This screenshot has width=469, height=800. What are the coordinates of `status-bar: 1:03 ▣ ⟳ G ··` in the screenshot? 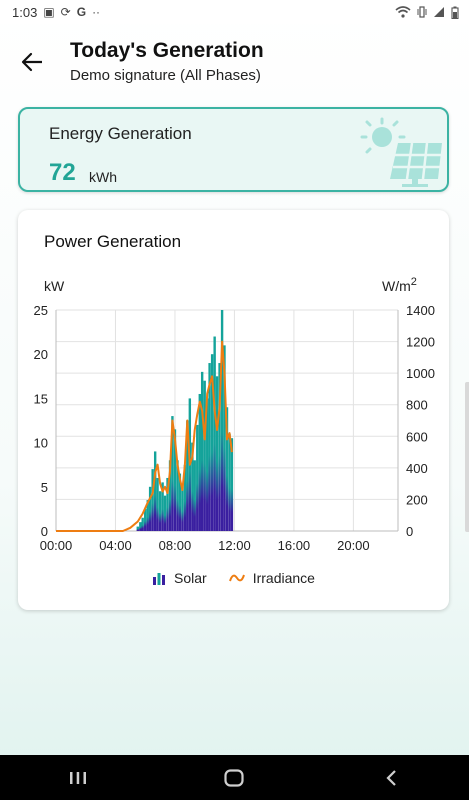 It's located at (234, 12).